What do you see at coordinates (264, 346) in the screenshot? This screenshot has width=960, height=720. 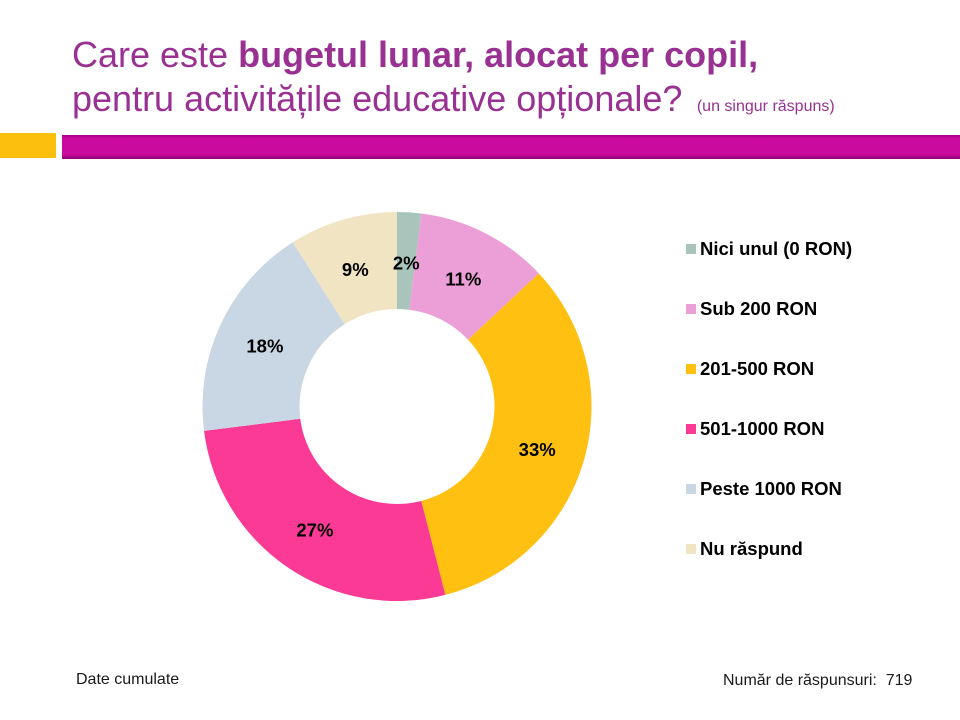 I see `svg-text: 18%` at bounding box center [264, 346].